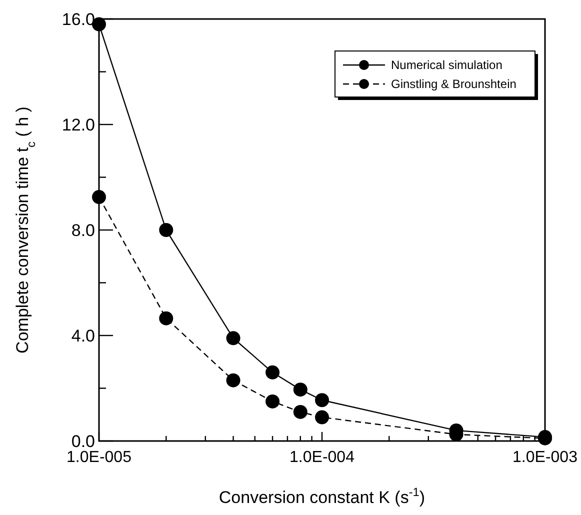 The image size is (581, 515). What do you see at coordinates (322, 457) in the screenshot?
I see `x-tick-label: 1.0E-004` at bounding box center [322, 457].